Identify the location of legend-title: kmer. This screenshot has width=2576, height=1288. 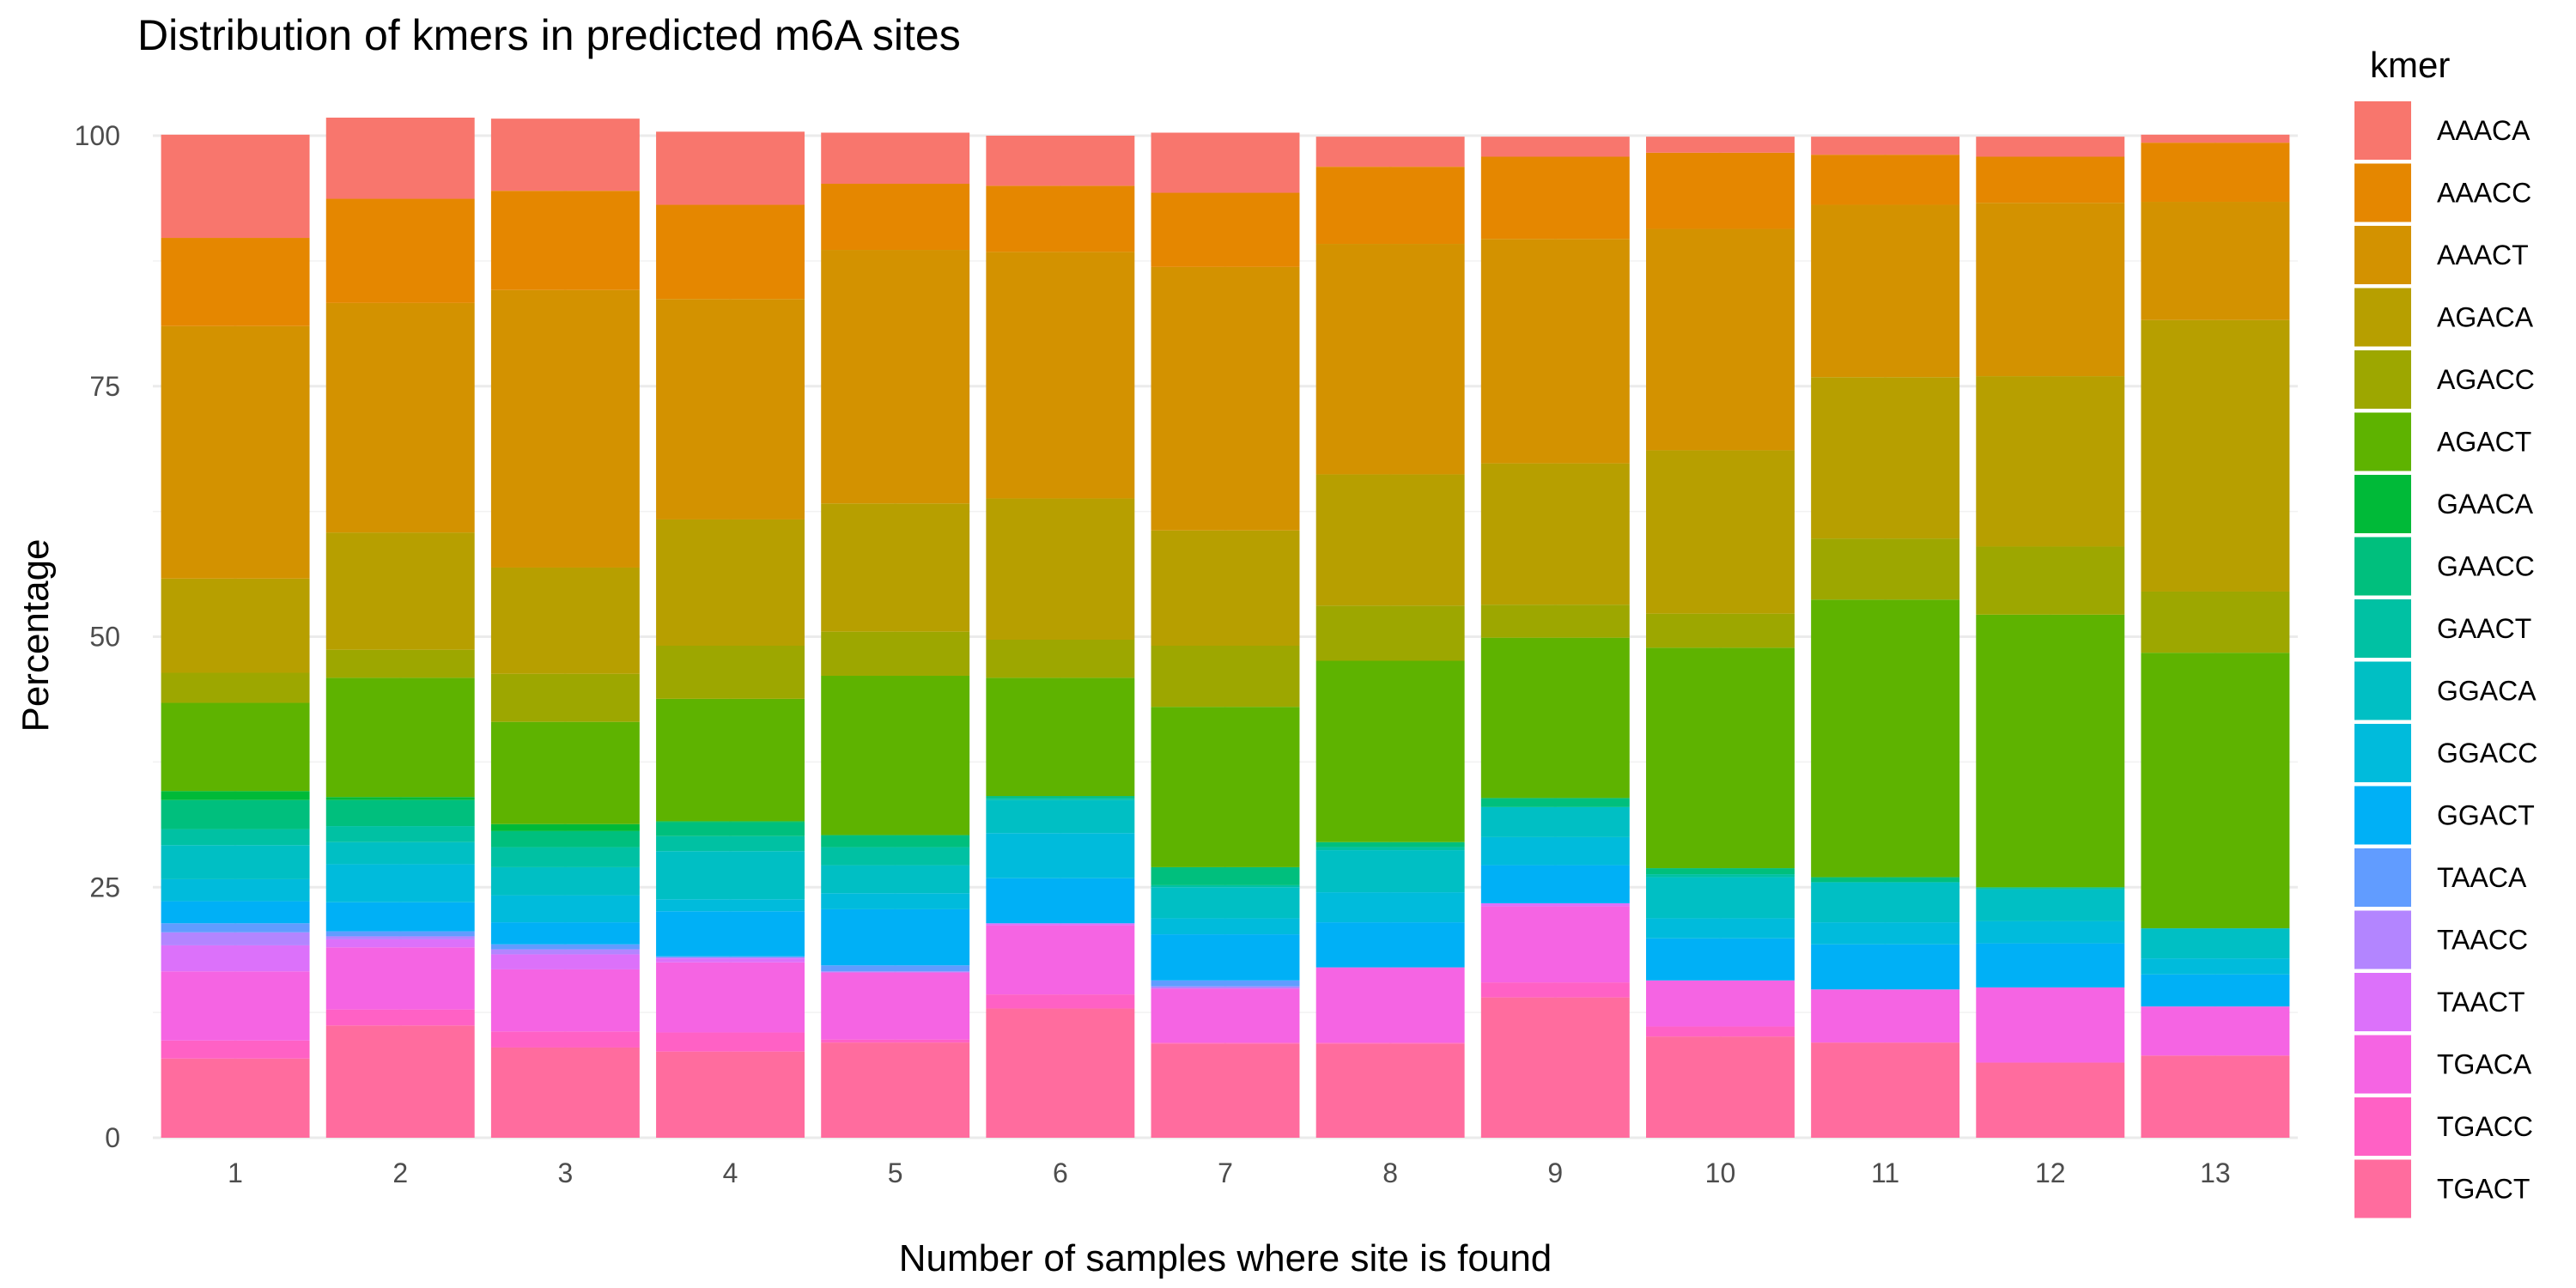
(2410, 65).